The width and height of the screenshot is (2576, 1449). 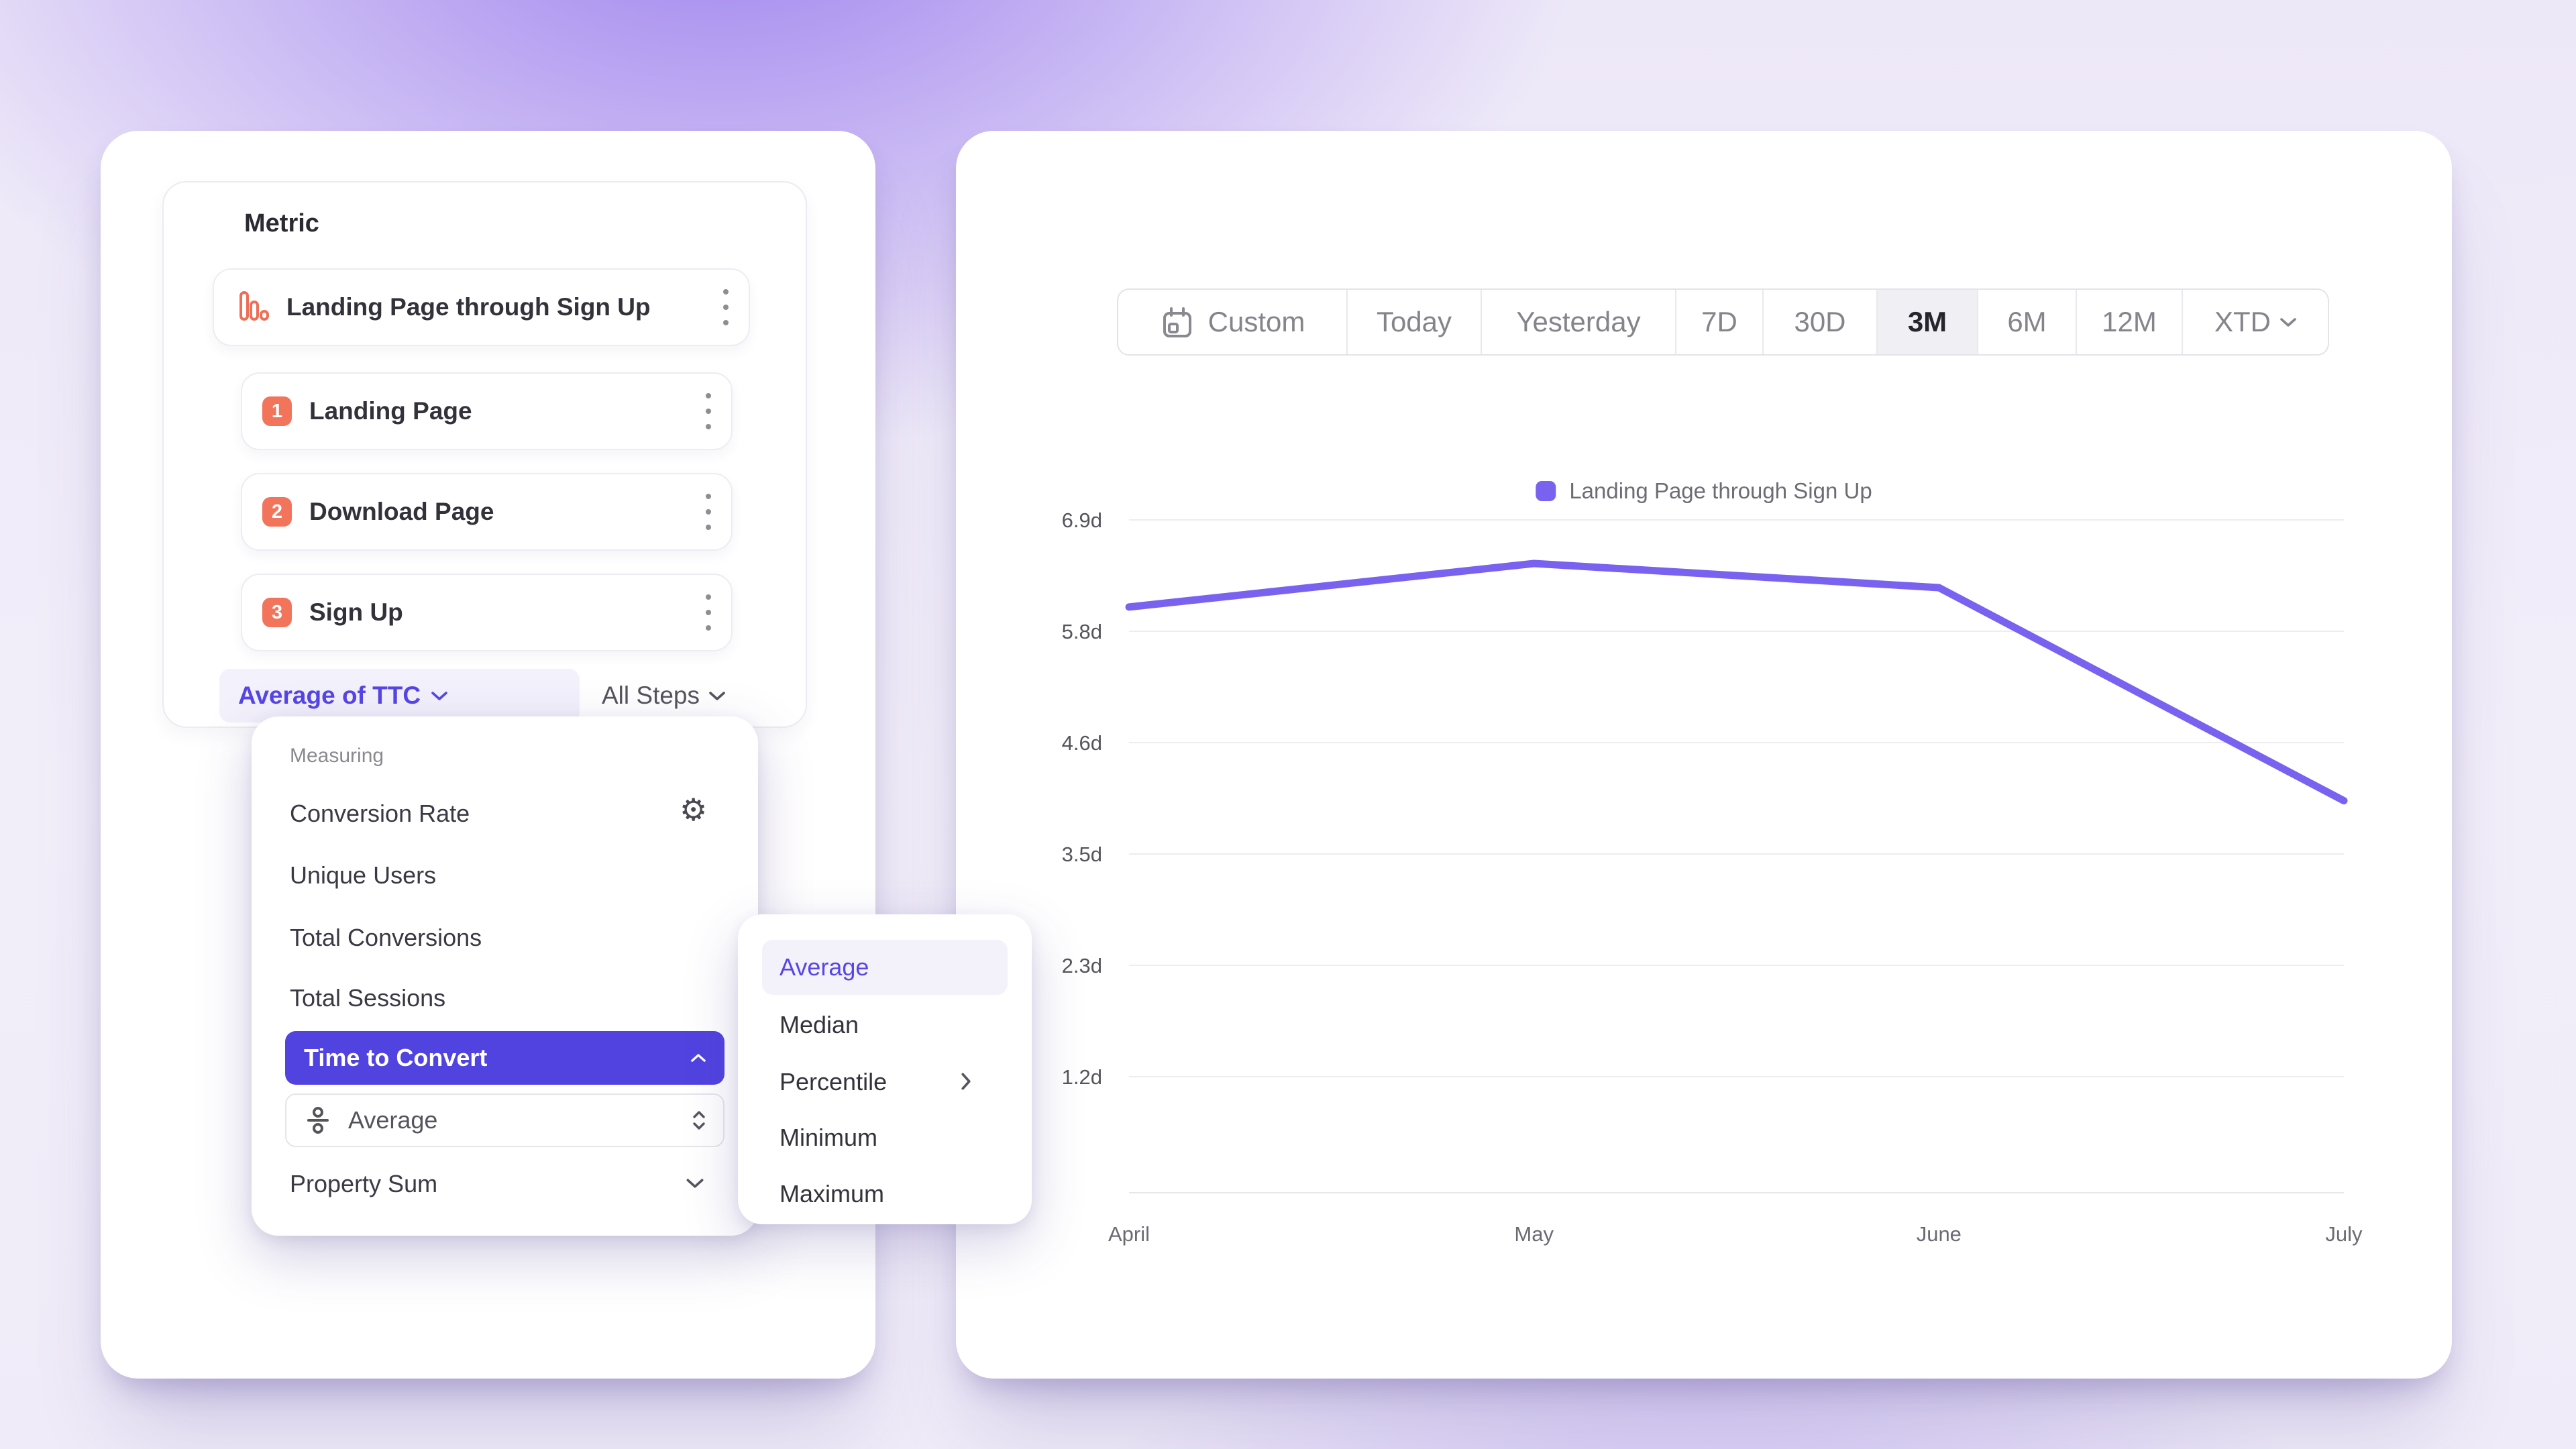 I want to click on menu-item-property-sum: Property Sum, so click(x=364, y=1183).